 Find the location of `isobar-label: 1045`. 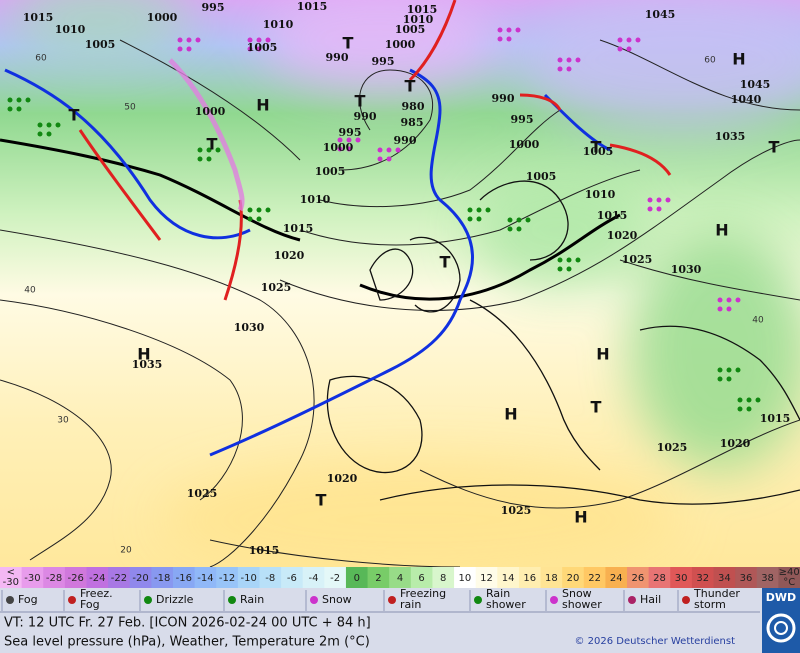

isobar-label: 1045 is located at coordinates (755, 84).